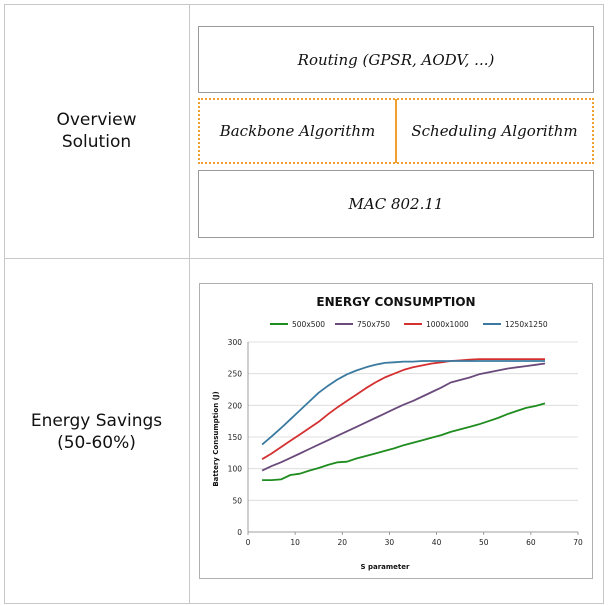  What do you see at coordinates (189, 304) in the screenshot?
I see `table-column-divider` at bounding box center [189, 304].